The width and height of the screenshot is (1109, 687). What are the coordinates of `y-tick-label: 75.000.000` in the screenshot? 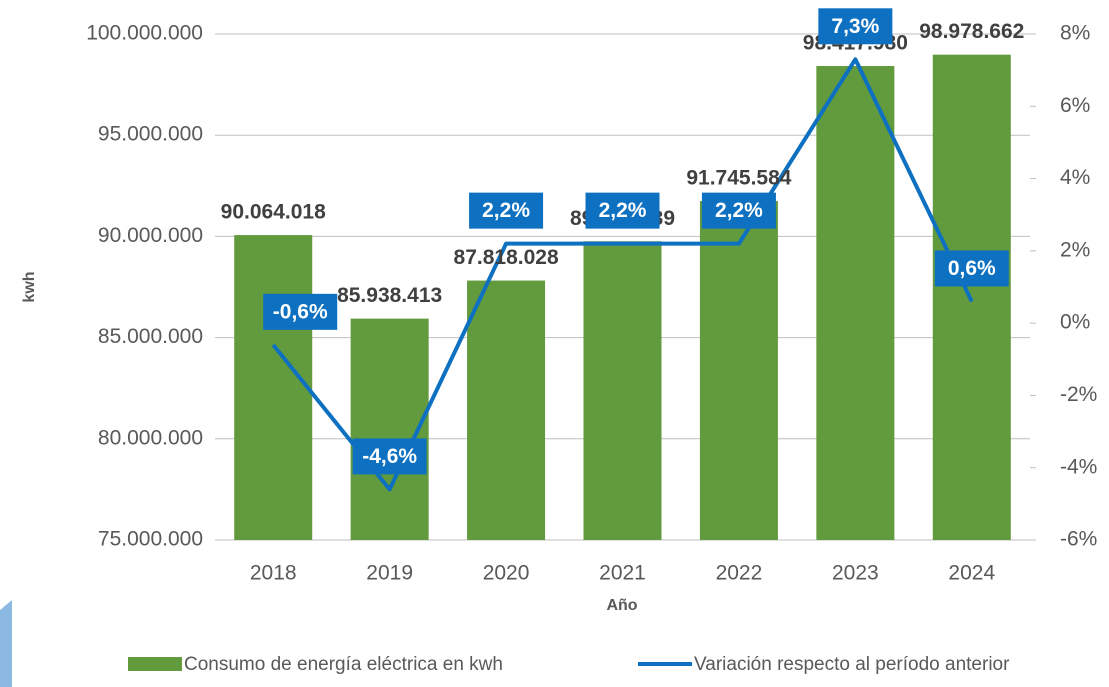 It's located at (150, 539).